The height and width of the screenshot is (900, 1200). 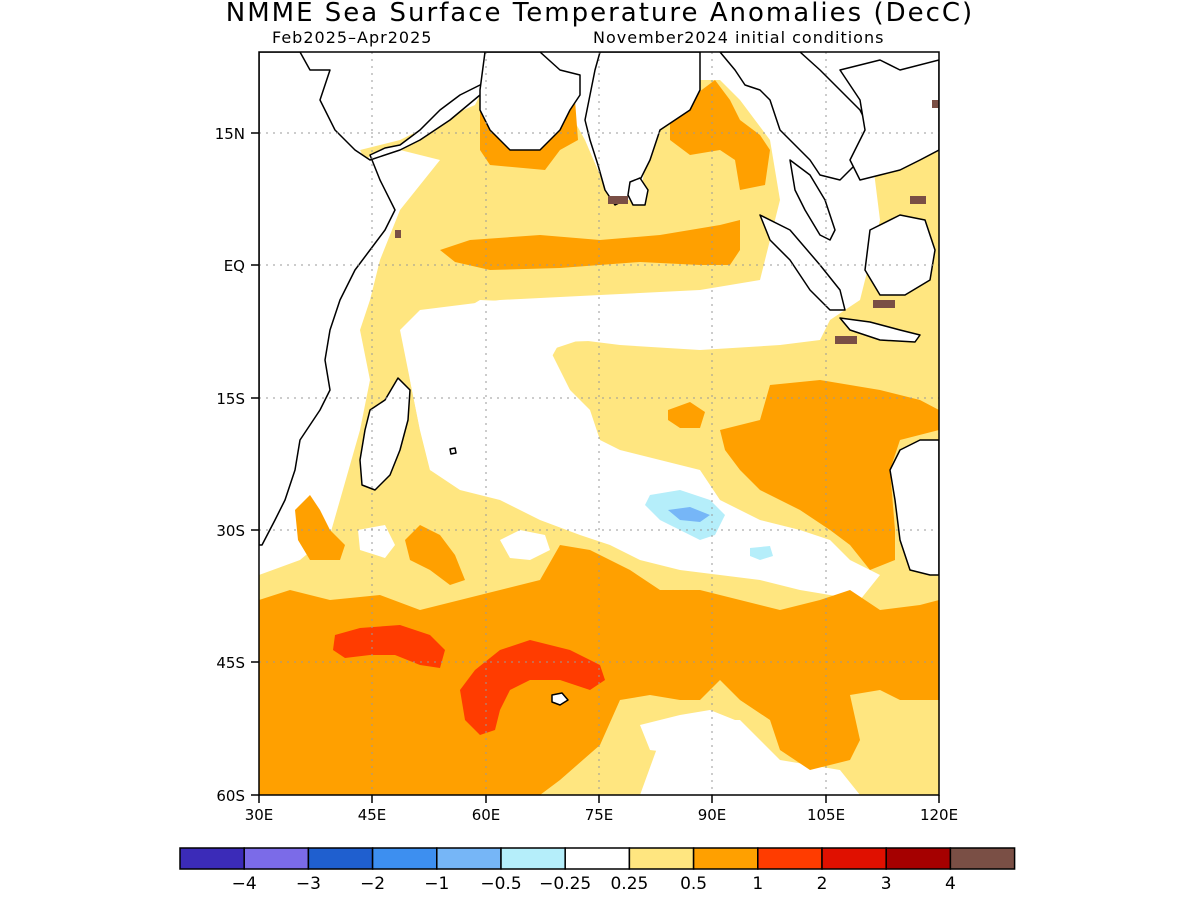 I want to click on indochina-land, so click(x=889, y=120).